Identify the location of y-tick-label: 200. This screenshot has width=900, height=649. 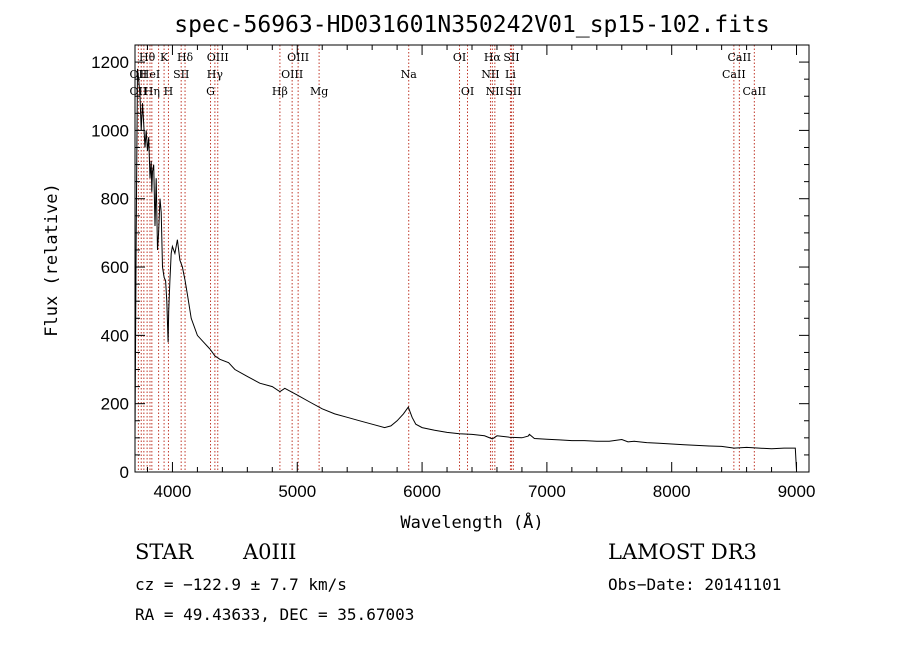
(115, 404).